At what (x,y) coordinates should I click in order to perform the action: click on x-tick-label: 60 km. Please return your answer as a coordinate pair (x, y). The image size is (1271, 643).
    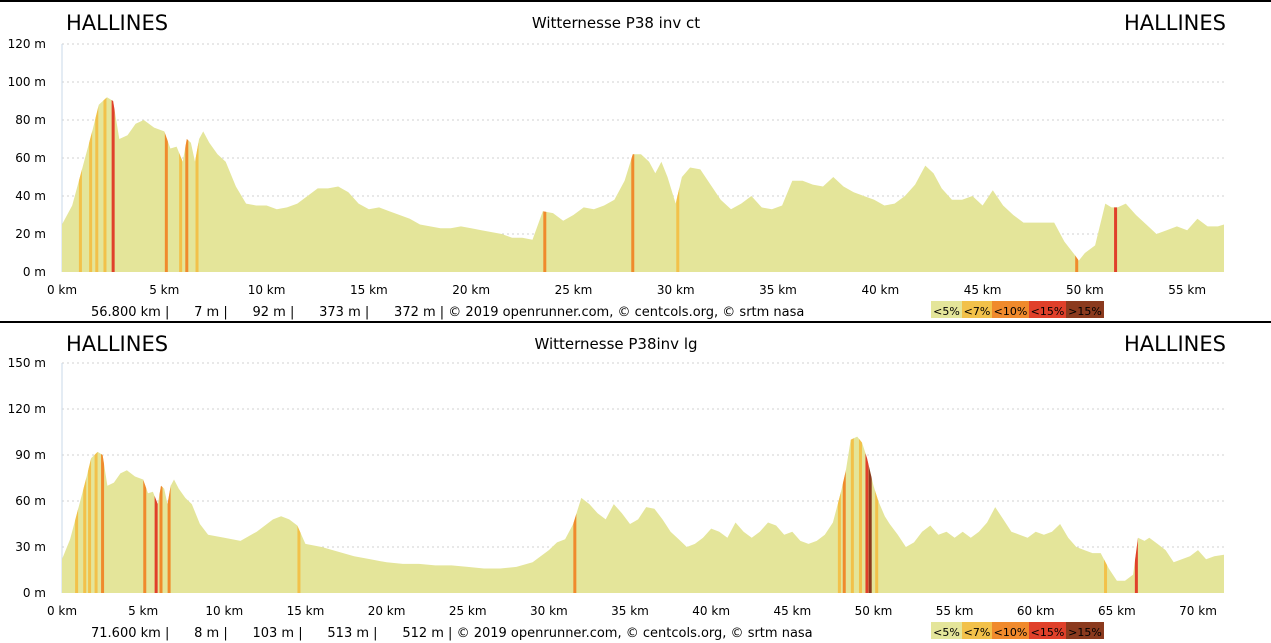
    Looking at the image, I should click on (1036, 611).